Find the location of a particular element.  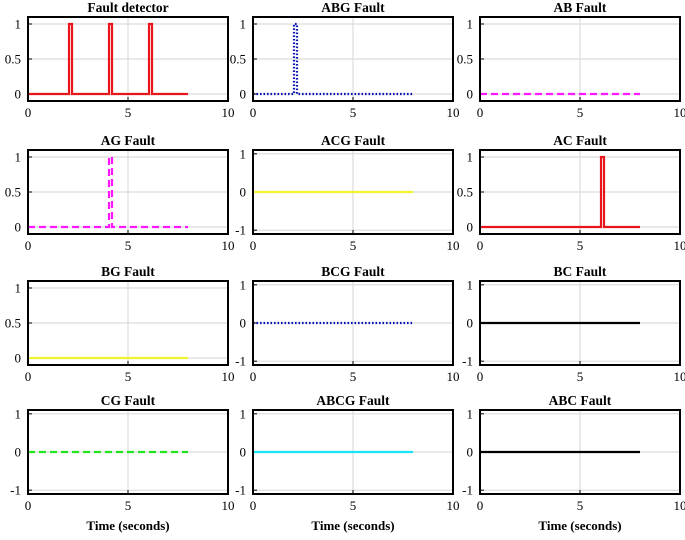

chart-title: AC Fault is located at coordinates (580, 140).